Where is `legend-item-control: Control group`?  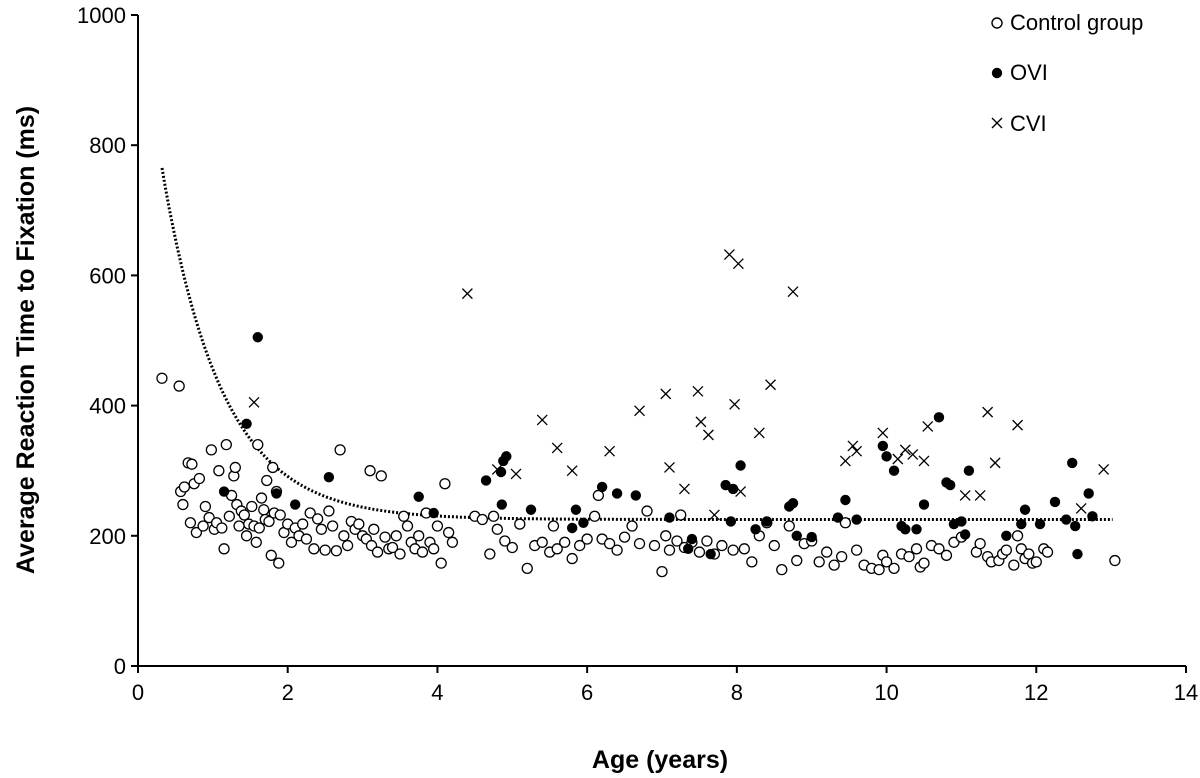
legend-item-control: Control group is located at coordinates (1067, 22).